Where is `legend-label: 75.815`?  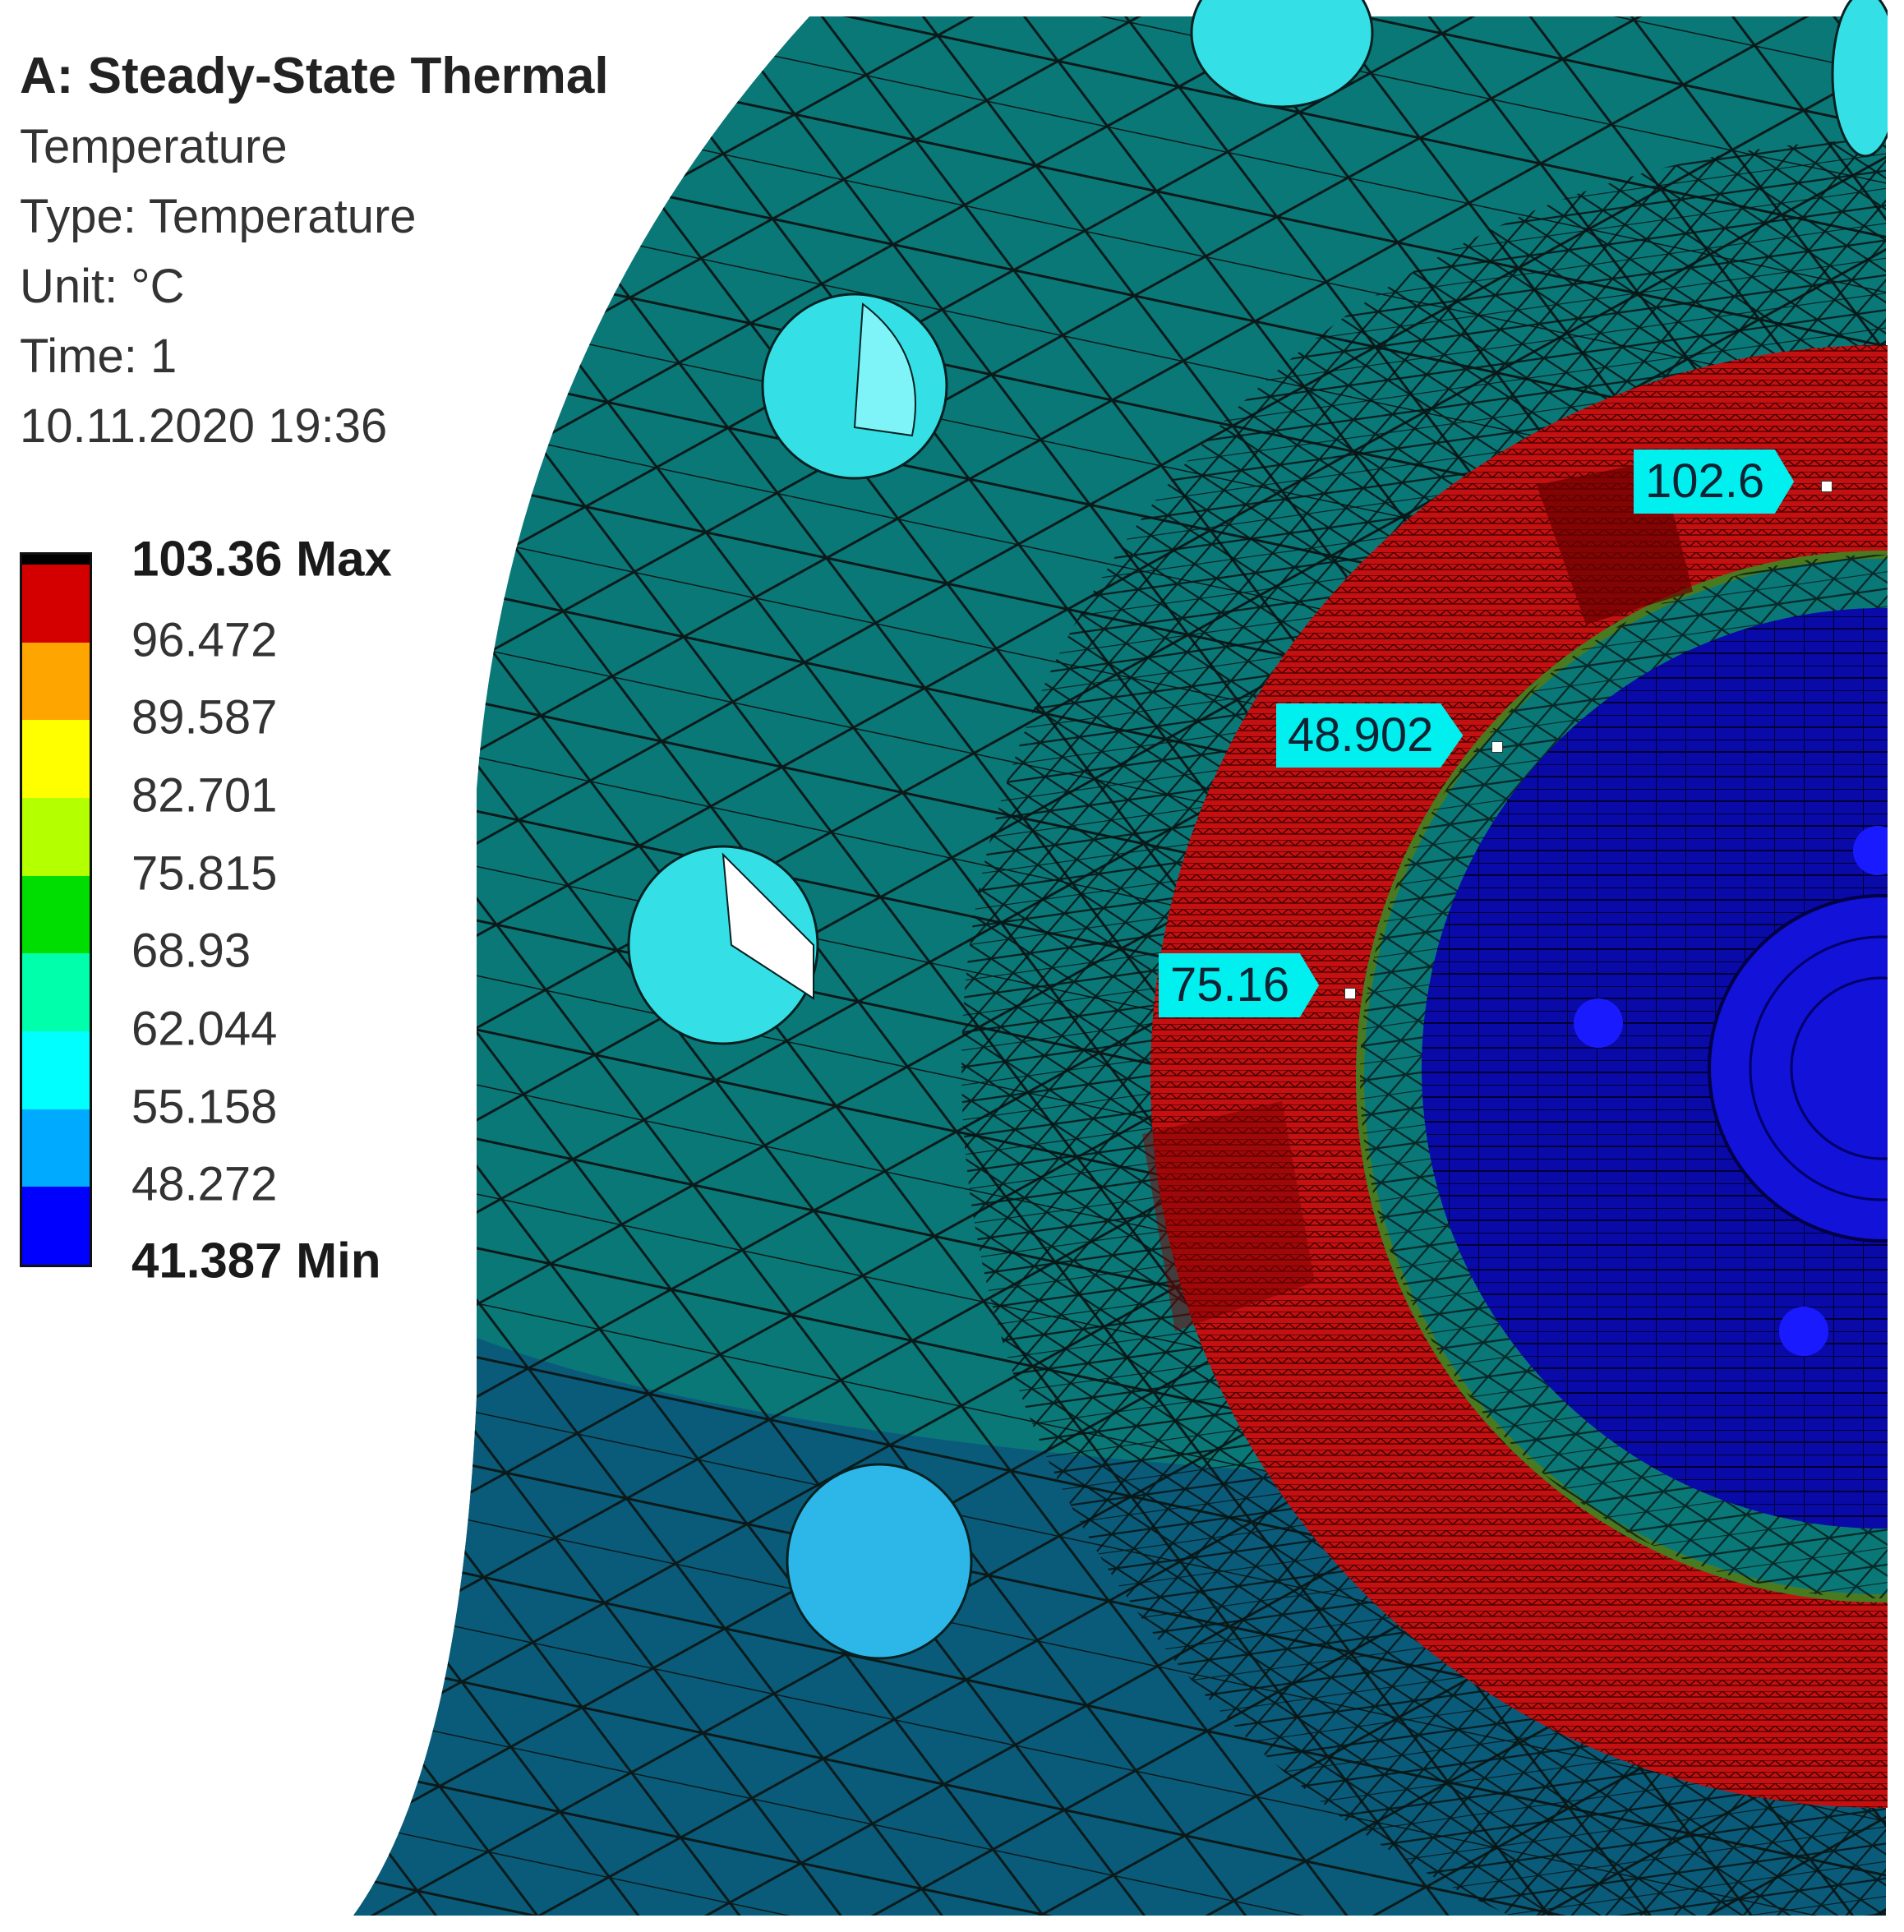
legend-label: 75.815 is located at coordinates (204, 873).